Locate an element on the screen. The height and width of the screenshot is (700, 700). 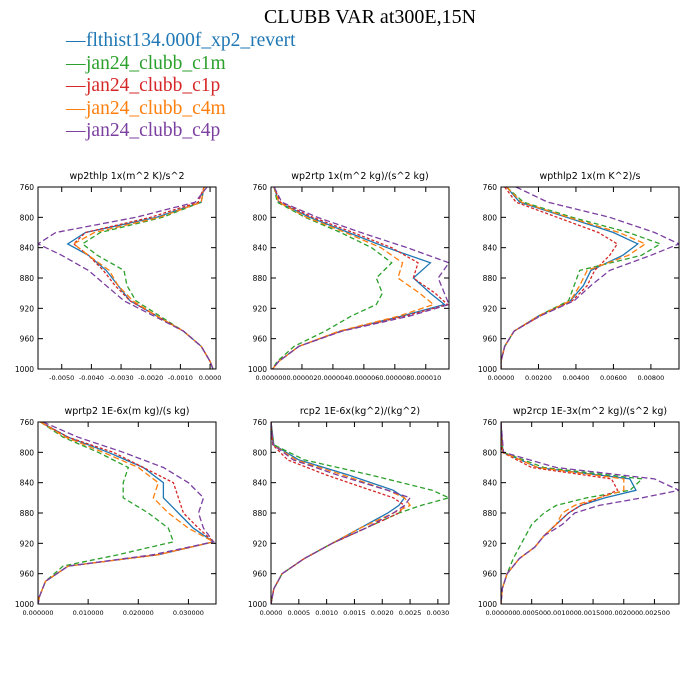
legend-item-c1m: —jan24_clubb_c1m is located at coordinates (181, 64).